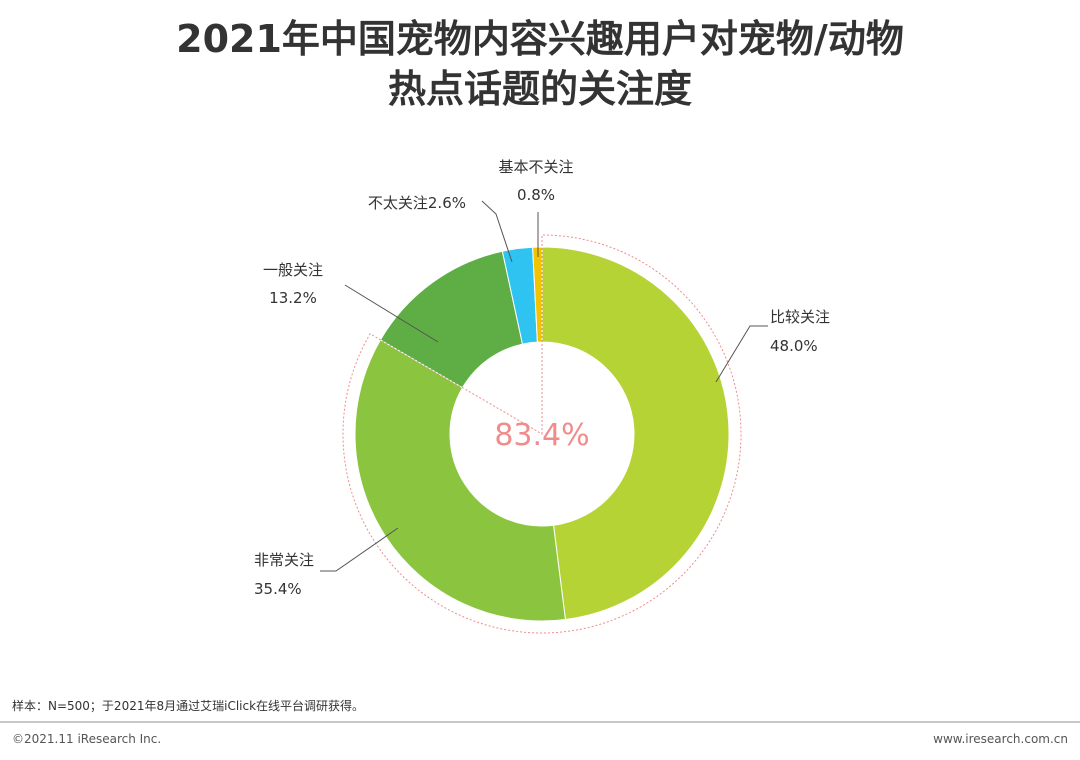  Describe the element at coordinates (540, 39) in the screenshot. I see `chart-title-line-1: 2021年中国宠物内容兴趣用户对宠物/动物` at that location.